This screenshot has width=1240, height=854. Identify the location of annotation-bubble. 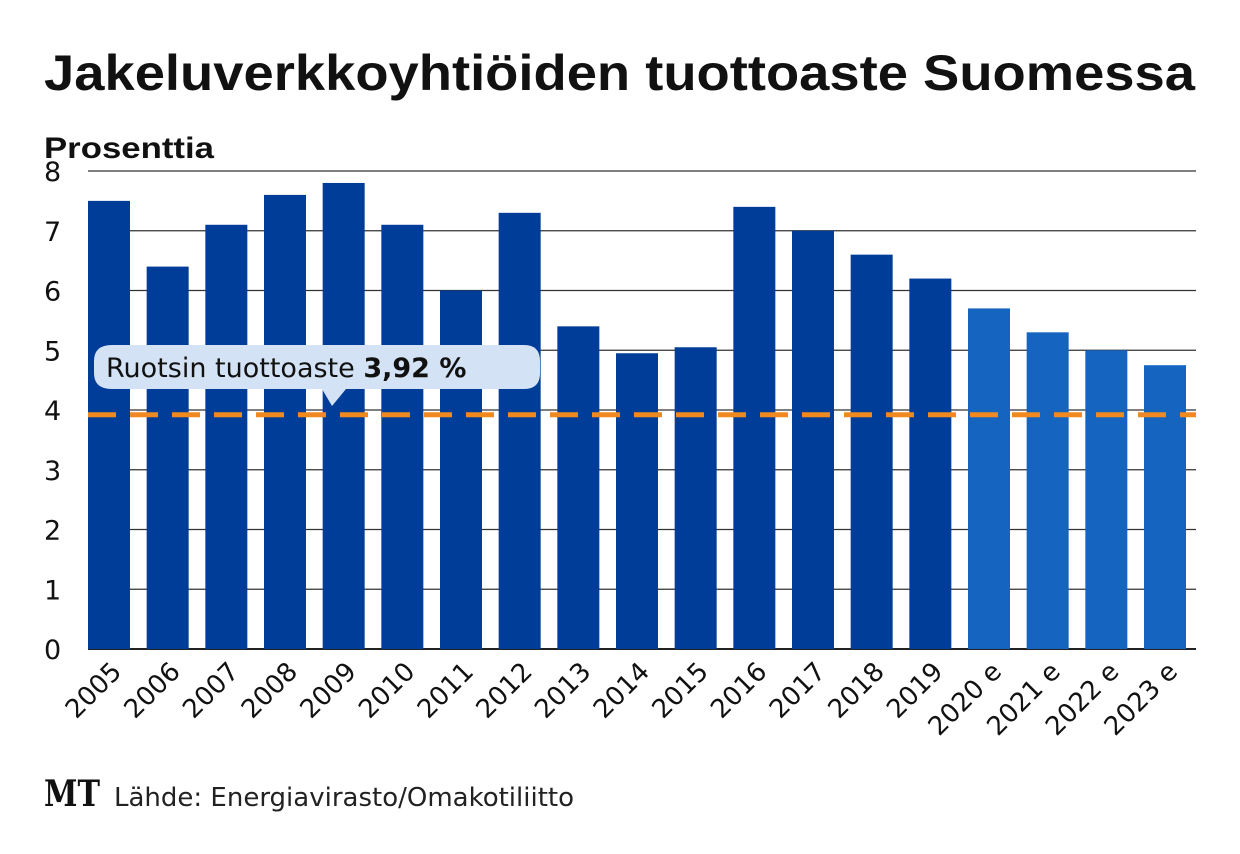
(317, 375).